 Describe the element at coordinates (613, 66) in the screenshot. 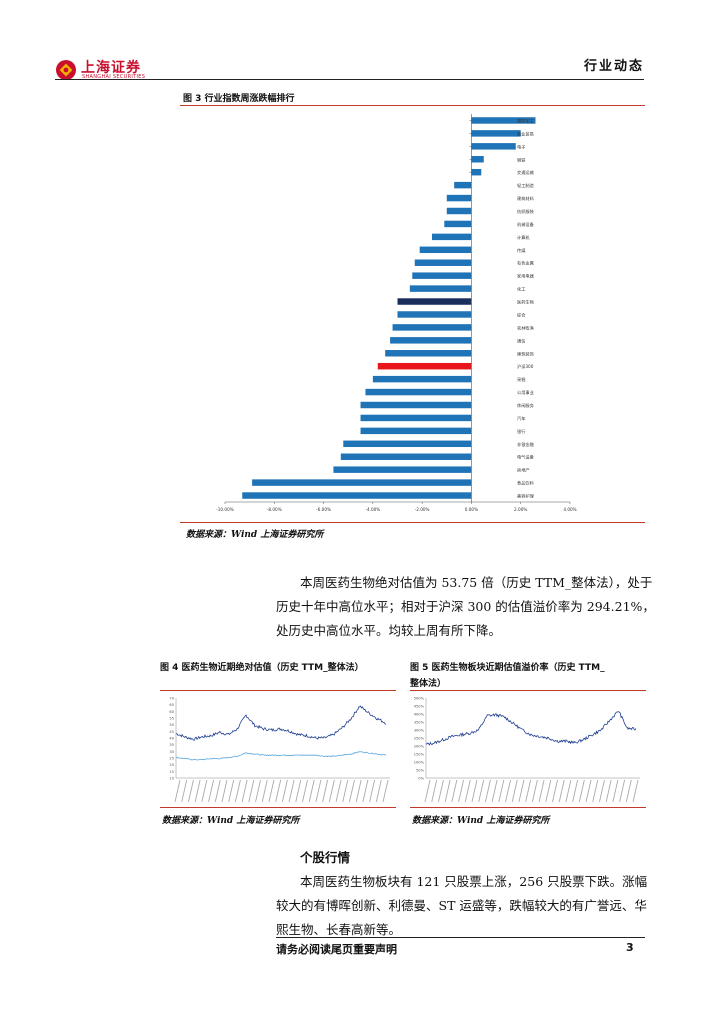

I see `section-label: 行业动态` at that location.